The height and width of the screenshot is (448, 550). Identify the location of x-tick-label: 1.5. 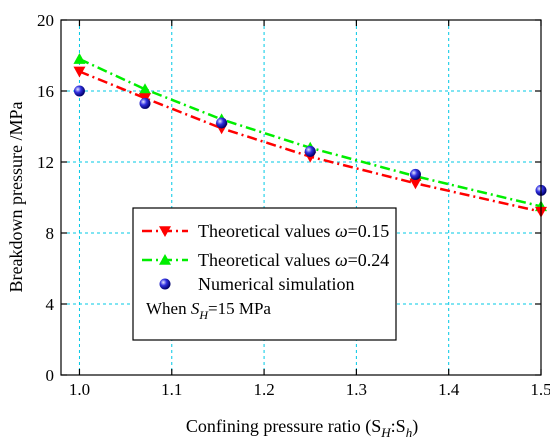
(540, 389).